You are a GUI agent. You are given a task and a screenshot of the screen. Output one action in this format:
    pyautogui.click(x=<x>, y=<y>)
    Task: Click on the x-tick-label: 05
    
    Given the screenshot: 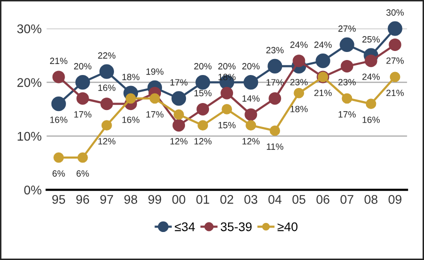 What is the action you would take?
    pyautogui.click(x=299, y=199)
    